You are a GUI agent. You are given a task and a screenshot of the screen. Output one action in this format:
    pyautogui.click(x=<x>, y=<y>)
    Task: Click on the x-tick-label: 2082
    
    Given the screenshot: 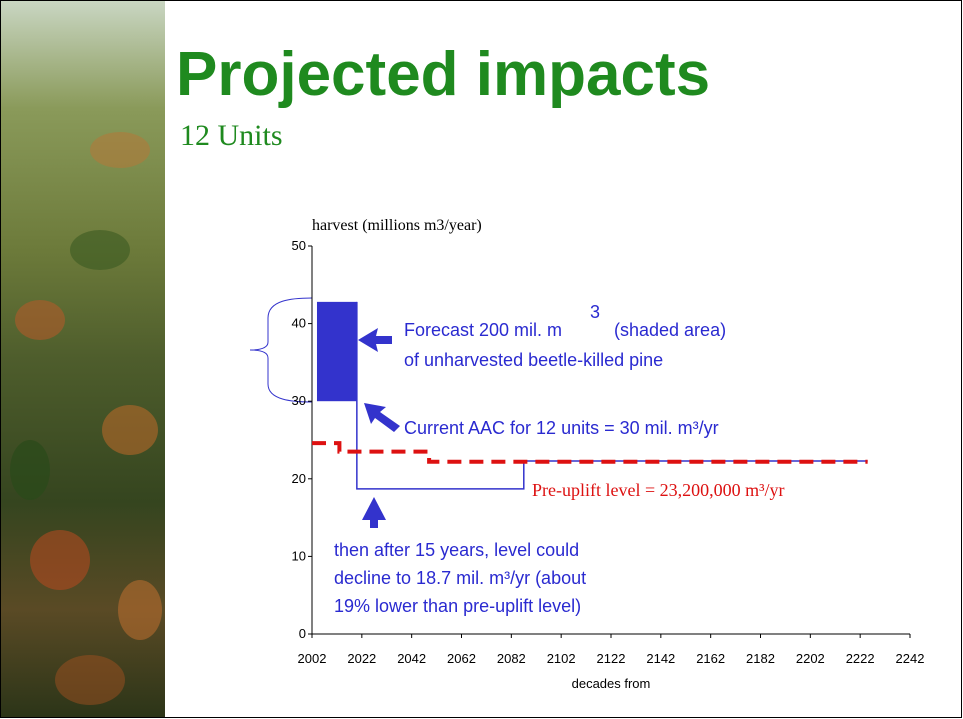 What is the action you would take?
    pyautogui.click(x=511, y=658)
    